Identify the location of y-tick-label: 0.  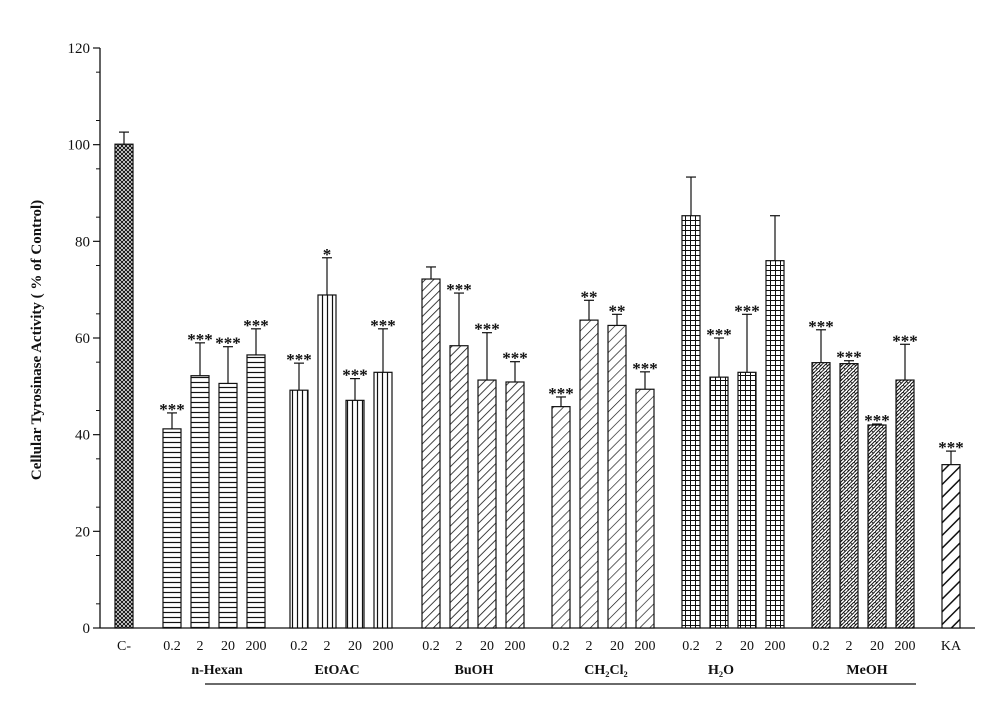
(87, 629).